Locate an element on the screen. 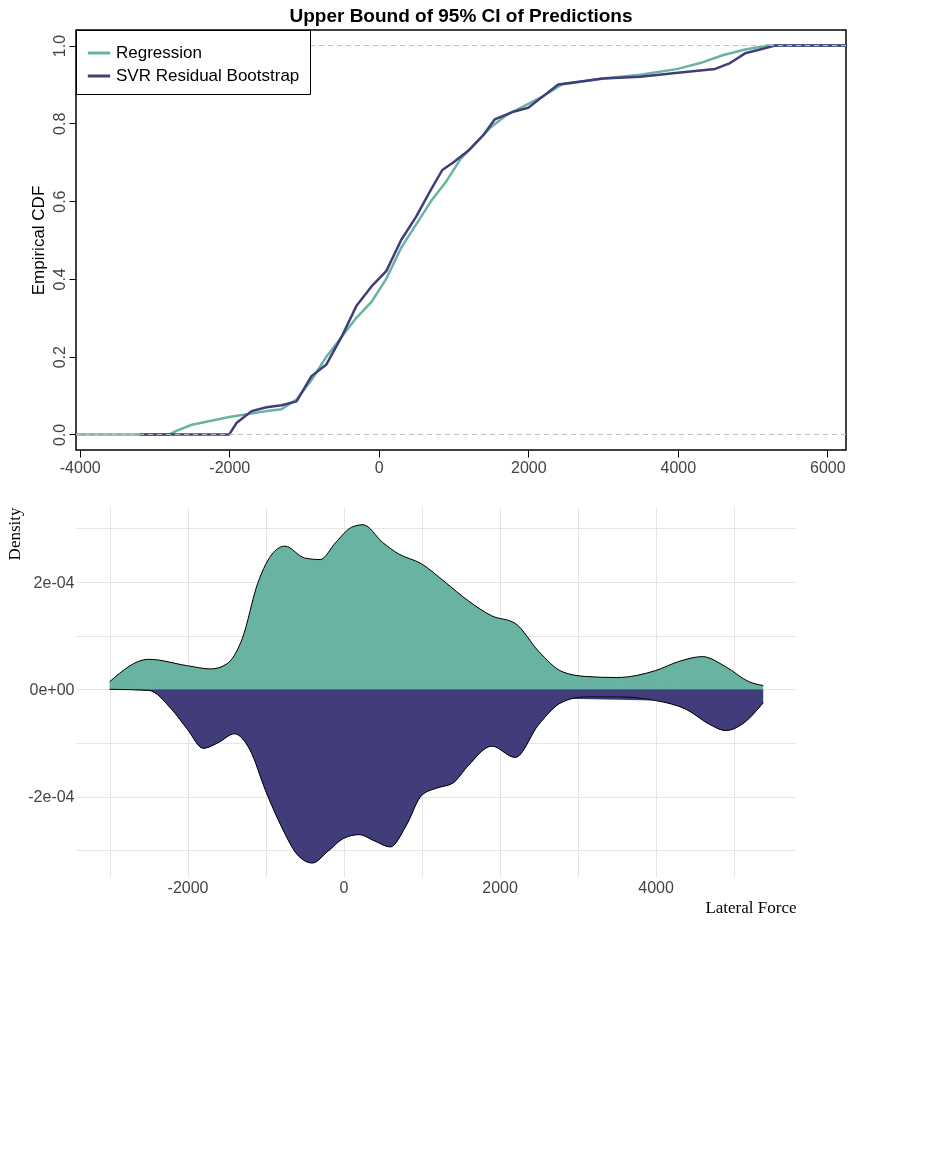 The width and height of the screenshot is (935, 1154). y-axis-title: Density is located at coordinates (15, 534).